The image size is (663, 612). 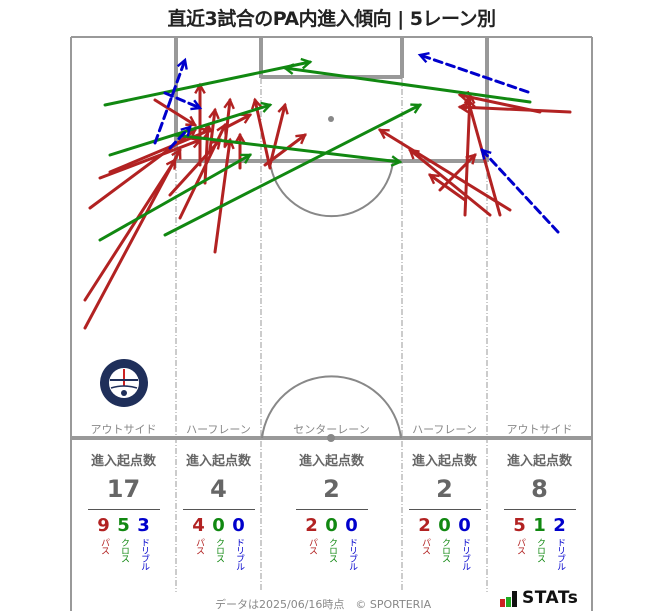 What do you see at coordinates (444, 429) in the screenshot?
I see `lane-label-halflane-right: ハーフレーン` at bounding box center [444, 429].